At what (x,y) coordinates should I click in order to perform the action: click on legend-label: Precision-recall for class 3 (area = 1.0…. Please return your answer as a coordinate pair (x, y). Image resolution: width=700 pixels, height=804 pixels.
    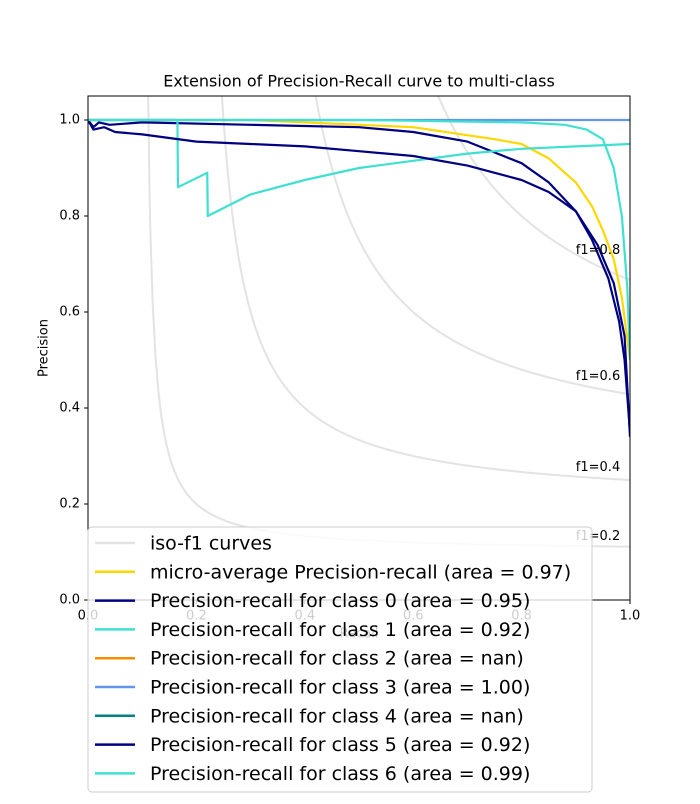
    Looking at the image, I should click on (340, 688).